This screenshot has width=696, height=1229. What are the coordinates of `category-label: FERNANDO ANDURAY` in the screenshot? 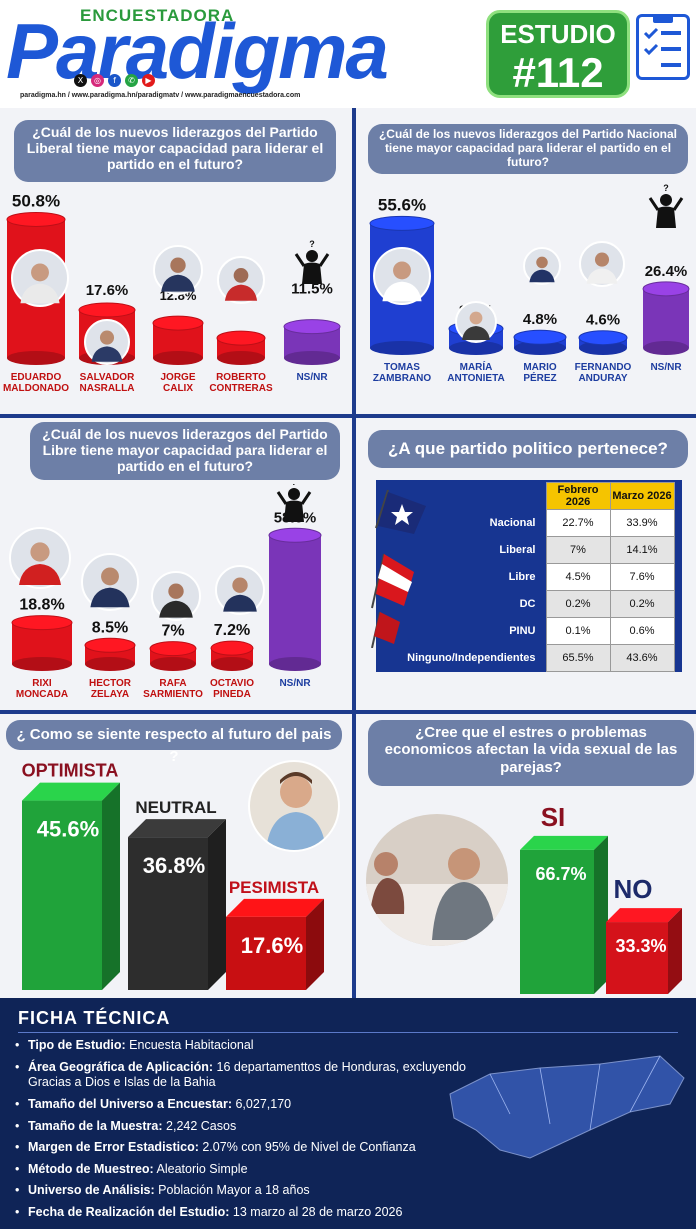 It's located at (603, 373).